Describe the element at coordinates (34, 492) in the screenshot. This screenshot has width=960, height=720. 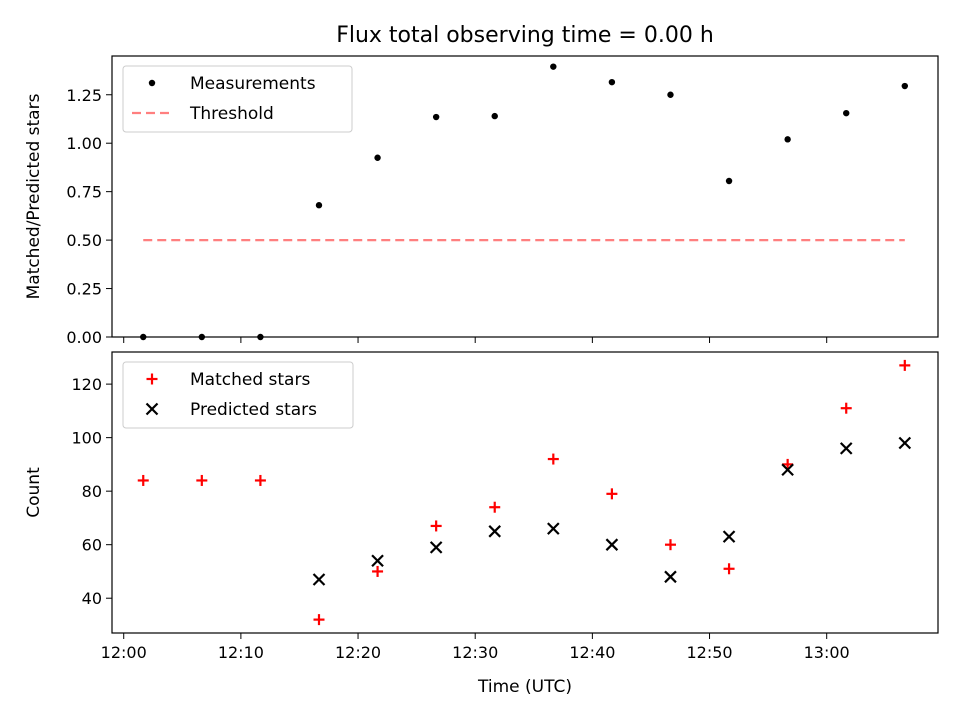
I see `bottom-y-axis-label: Count` at that location.